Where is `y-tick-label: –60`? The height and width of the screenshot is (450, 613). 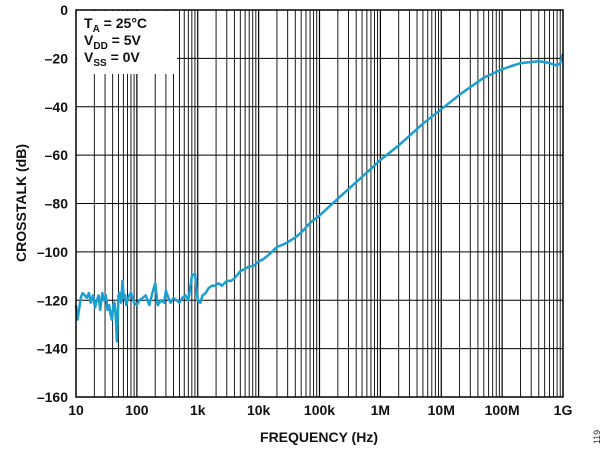
y-tick-label: –60 is located at coordinates (57, 155).